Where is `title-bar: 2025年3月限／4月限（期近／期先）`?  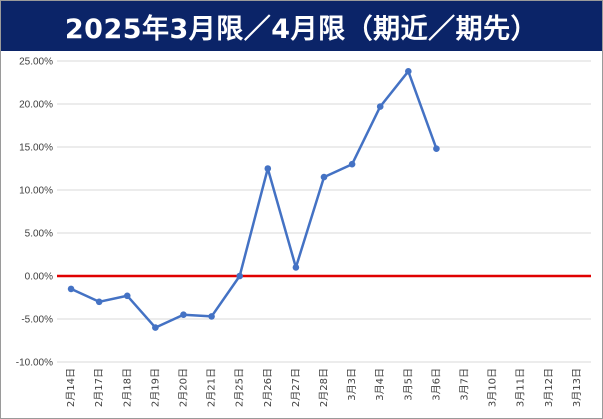 title-bar: 2025年3月限／4月限（期近／期先） is located at coordinates (301, 26).